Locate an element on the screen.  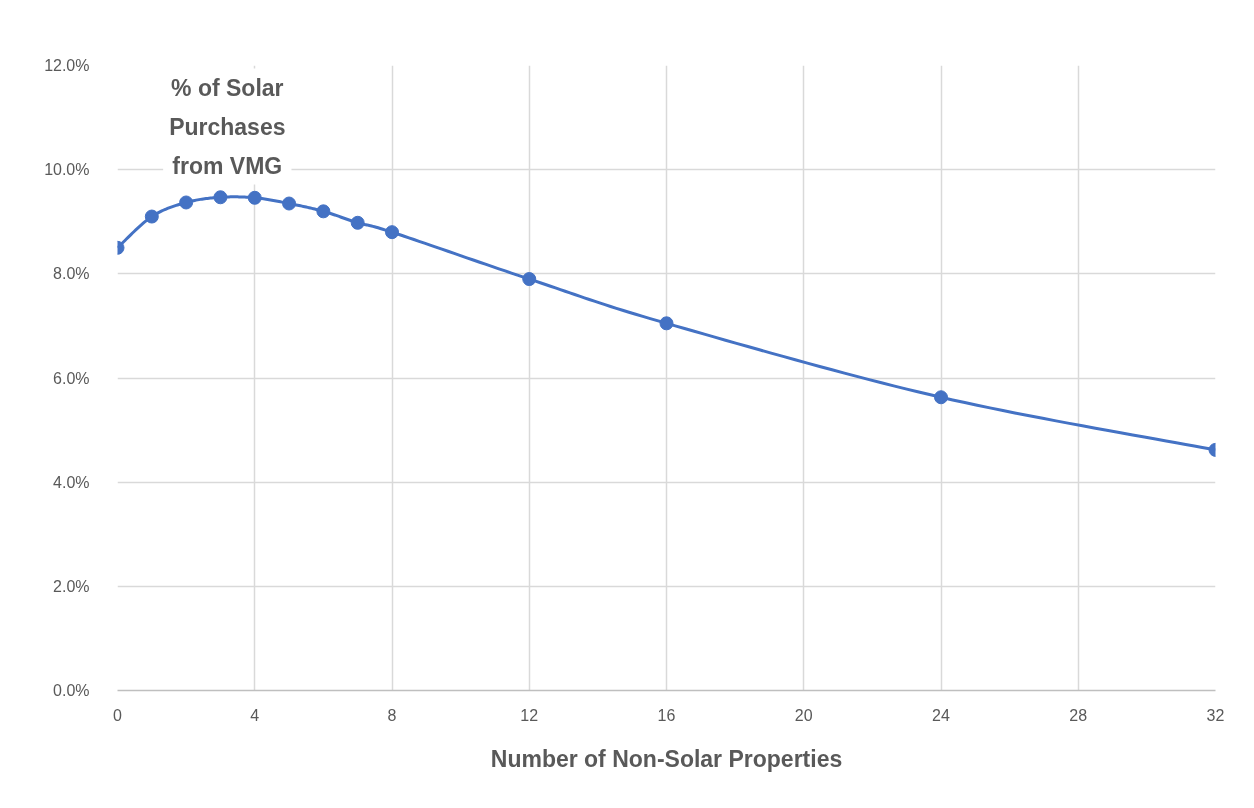
y-tick-label: 12.0% is located at coordinates (67, 65).